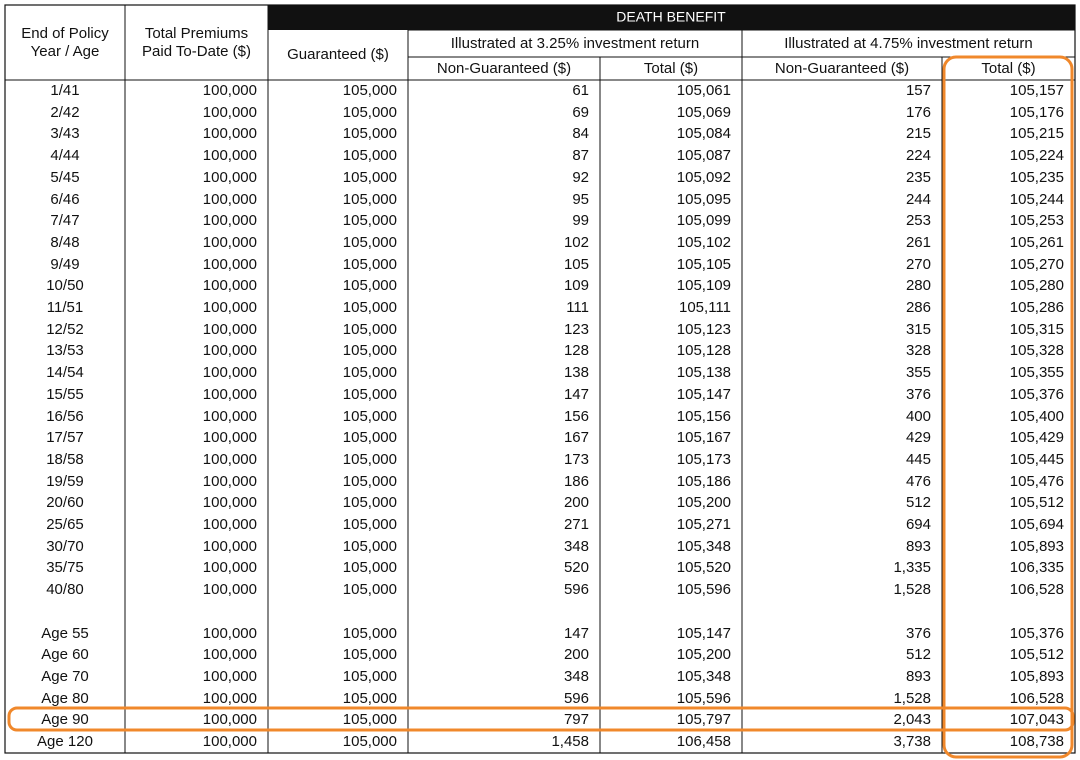  Describe the element at coordinates (918, 329) in the screenshot. I see `table-cell: 315` at that location.